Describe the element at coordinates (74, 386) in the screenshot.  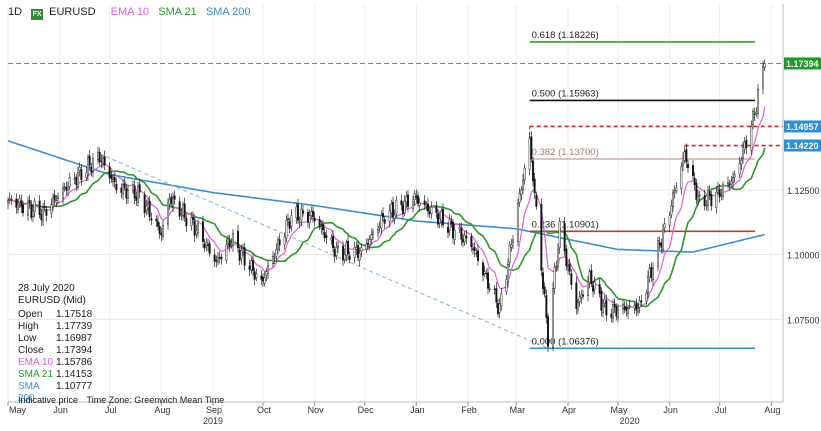
I see `ohlc-value: 1.10777` at that location.